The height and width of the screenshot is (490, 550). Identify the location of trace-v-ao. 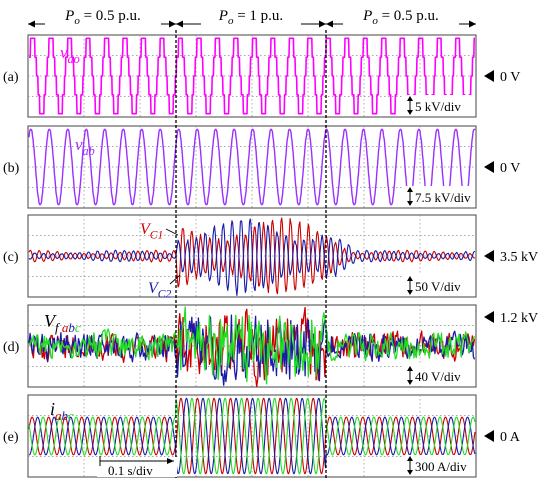
(252, 76).